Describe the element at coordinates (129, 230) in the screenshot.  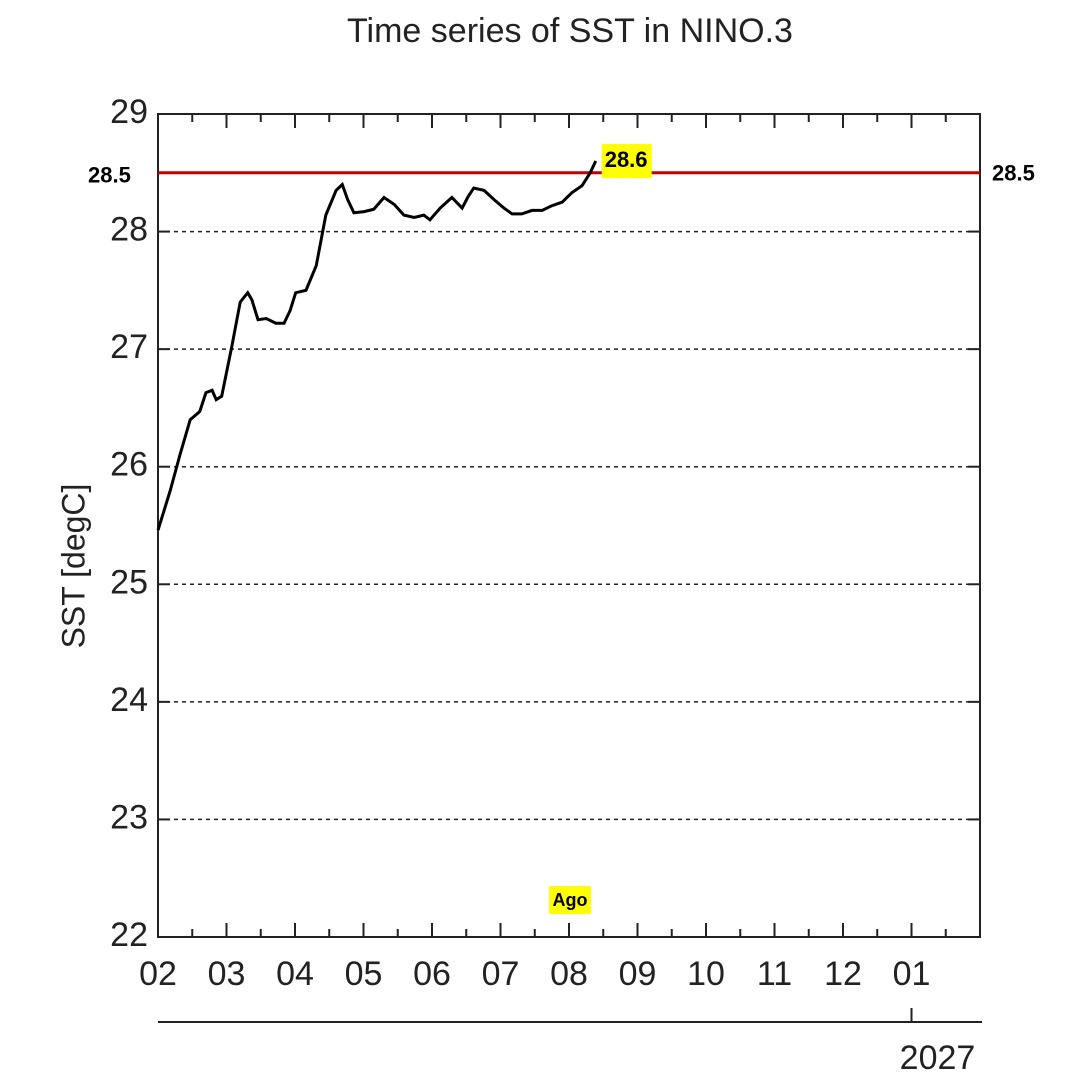
I see `y-tick-label: 28` at that location.